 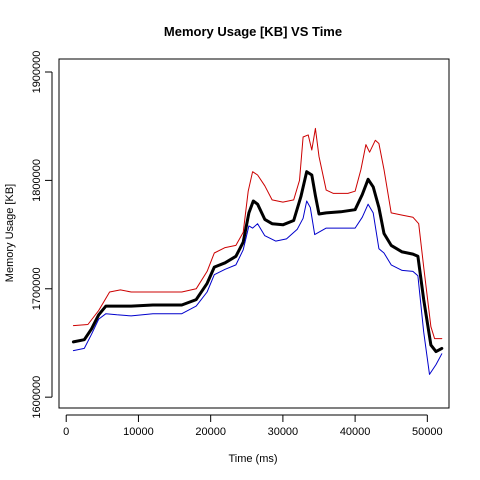 I want to click on y-tick-label: 1600000, so click(x=37, y=397).